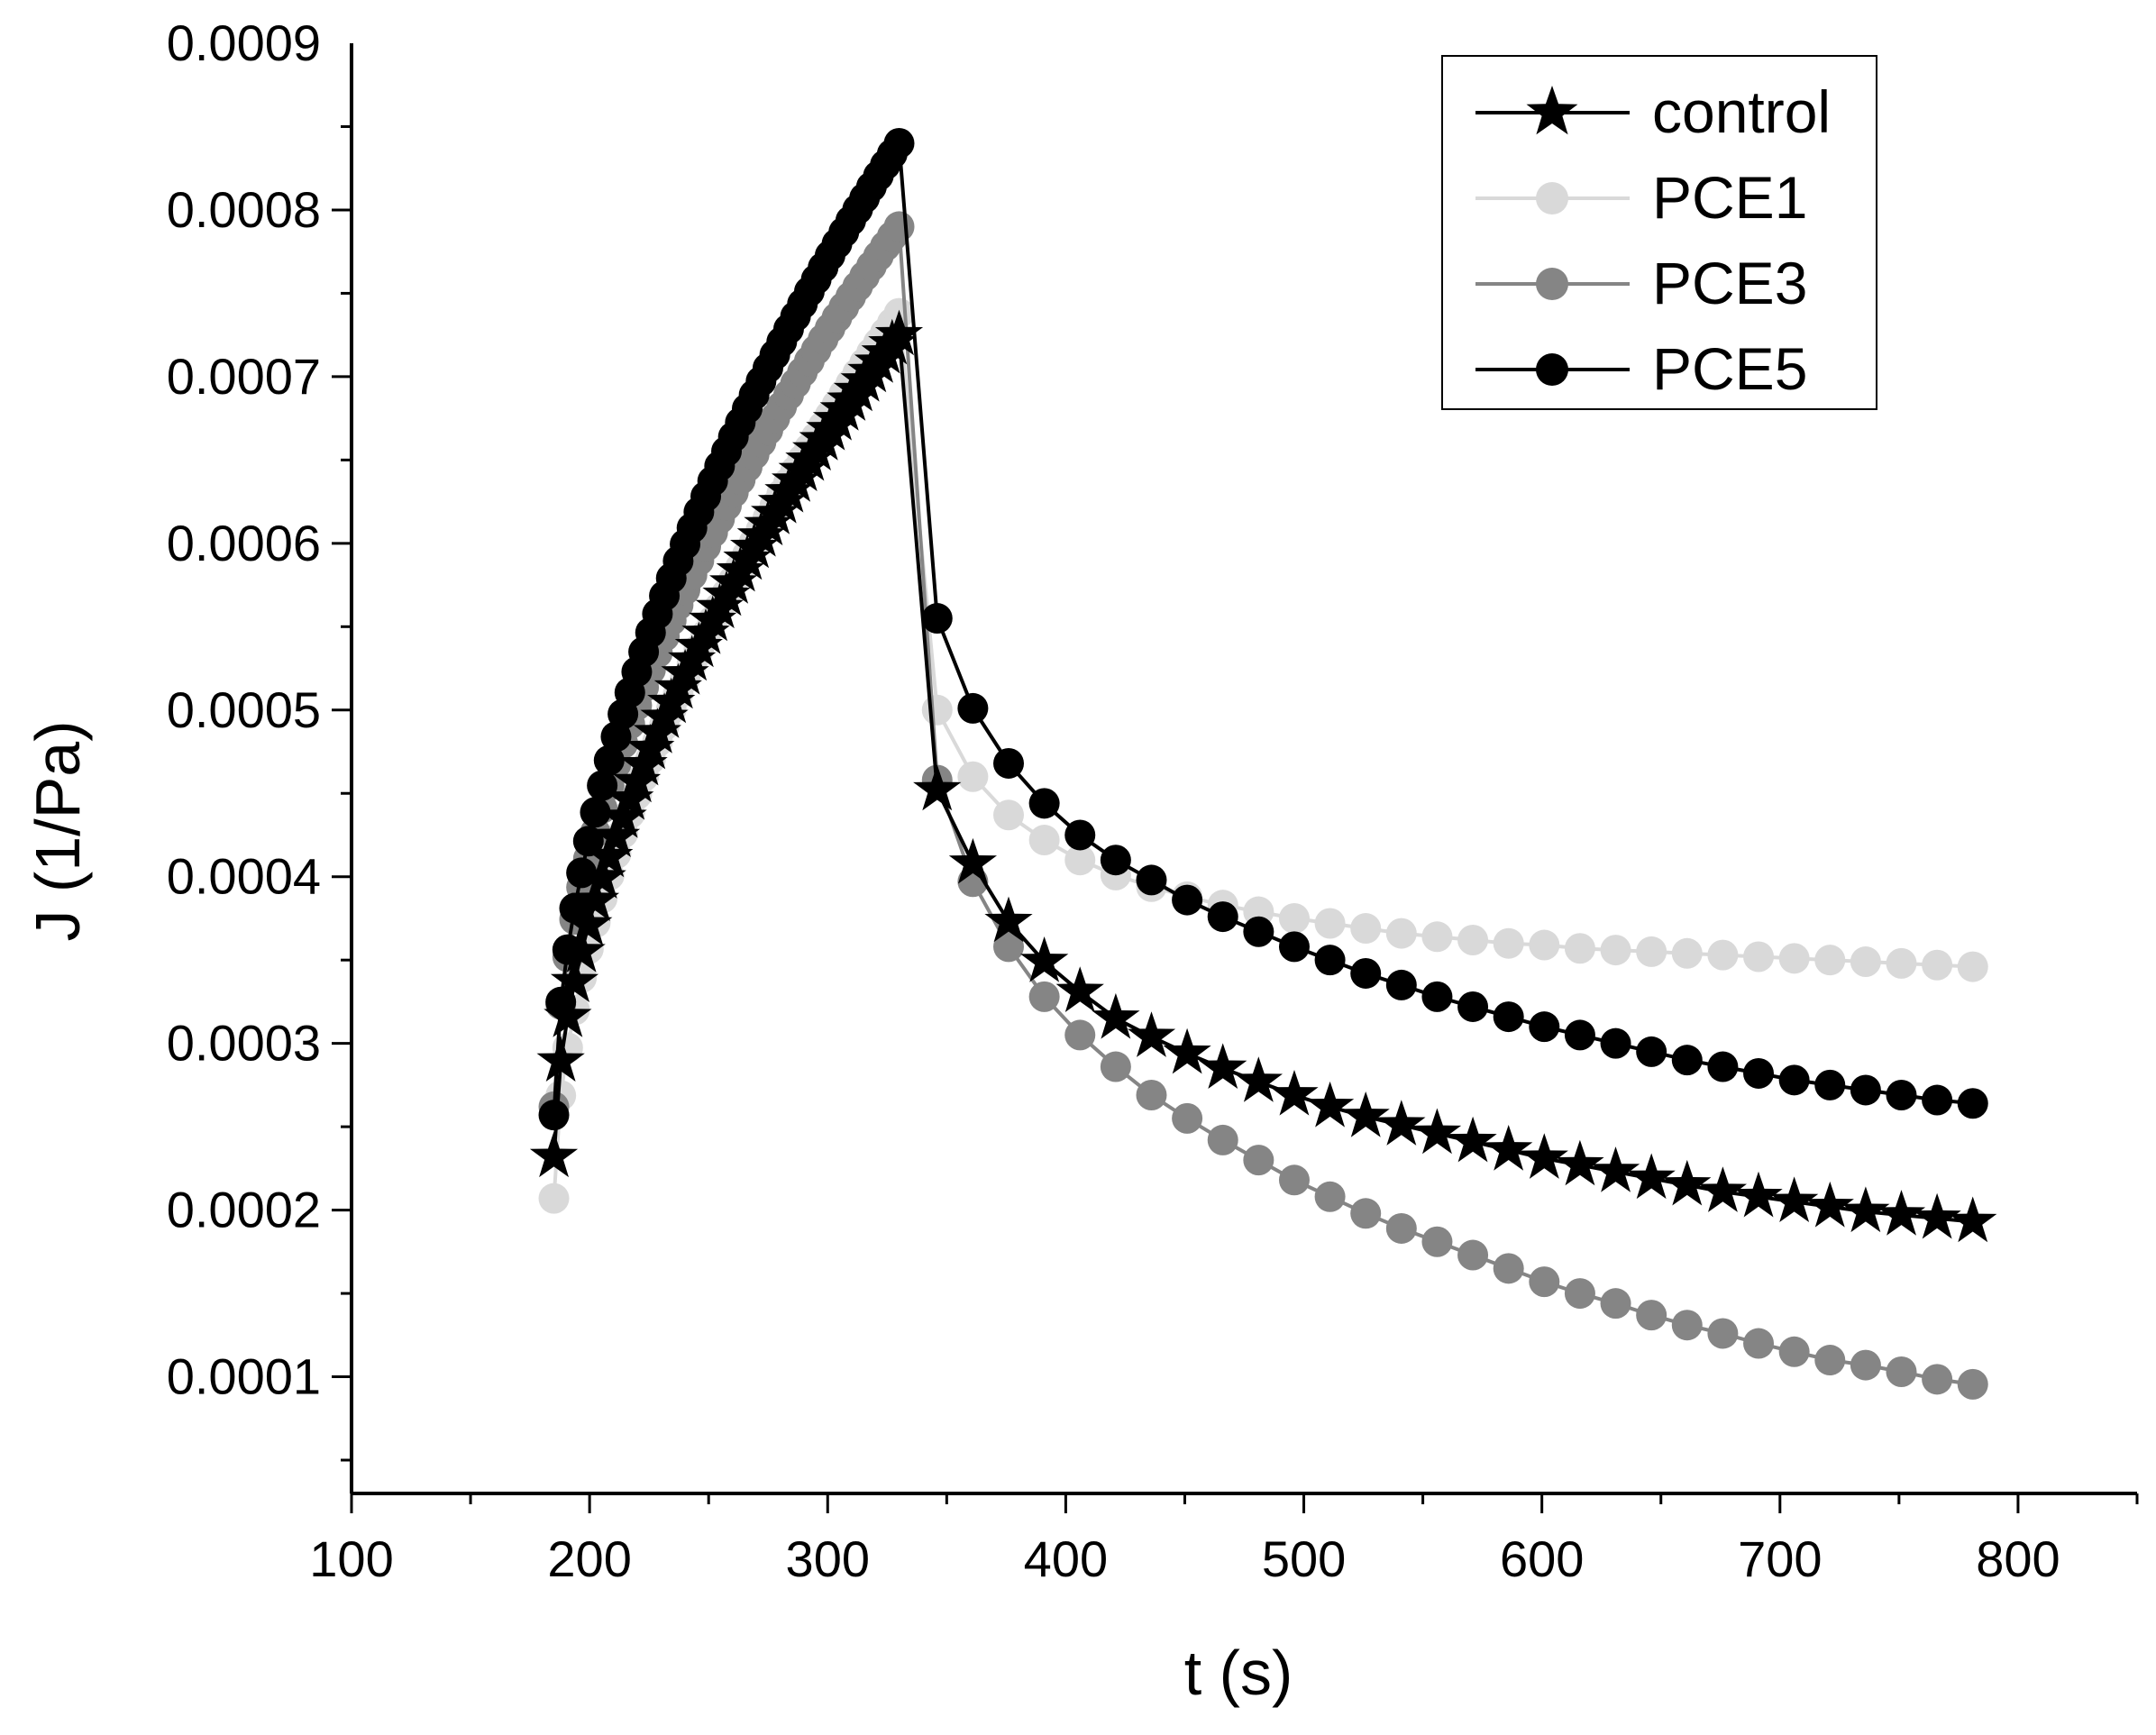 The height and width of the screenshot is (1735, 2156). Describe the element at coordinates (1542, 1558) in the screenshot. I see `x-tick-label: 600` at that location.